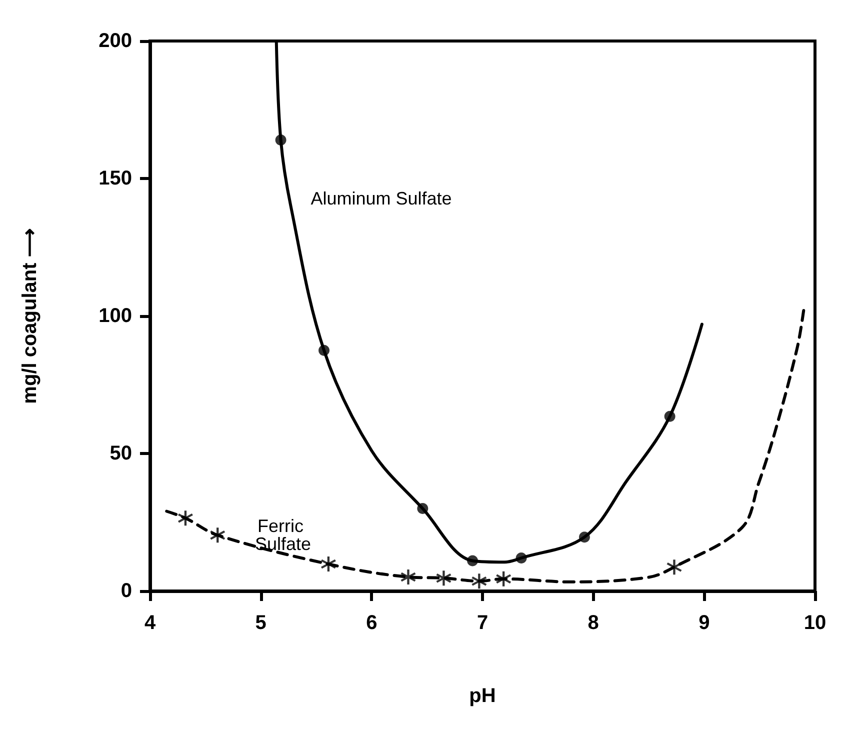  What do you see at coordinates (482, 623) in the screenshot?
I see `x-tick-label: 7` at bounding box center [482, 623].